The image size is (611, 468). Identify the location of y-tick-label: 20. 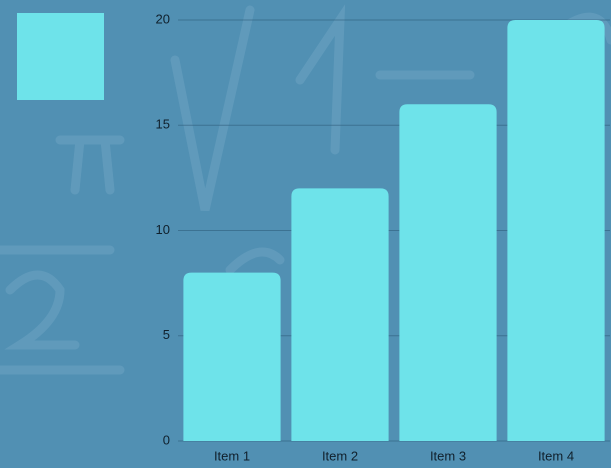
(163, 18).